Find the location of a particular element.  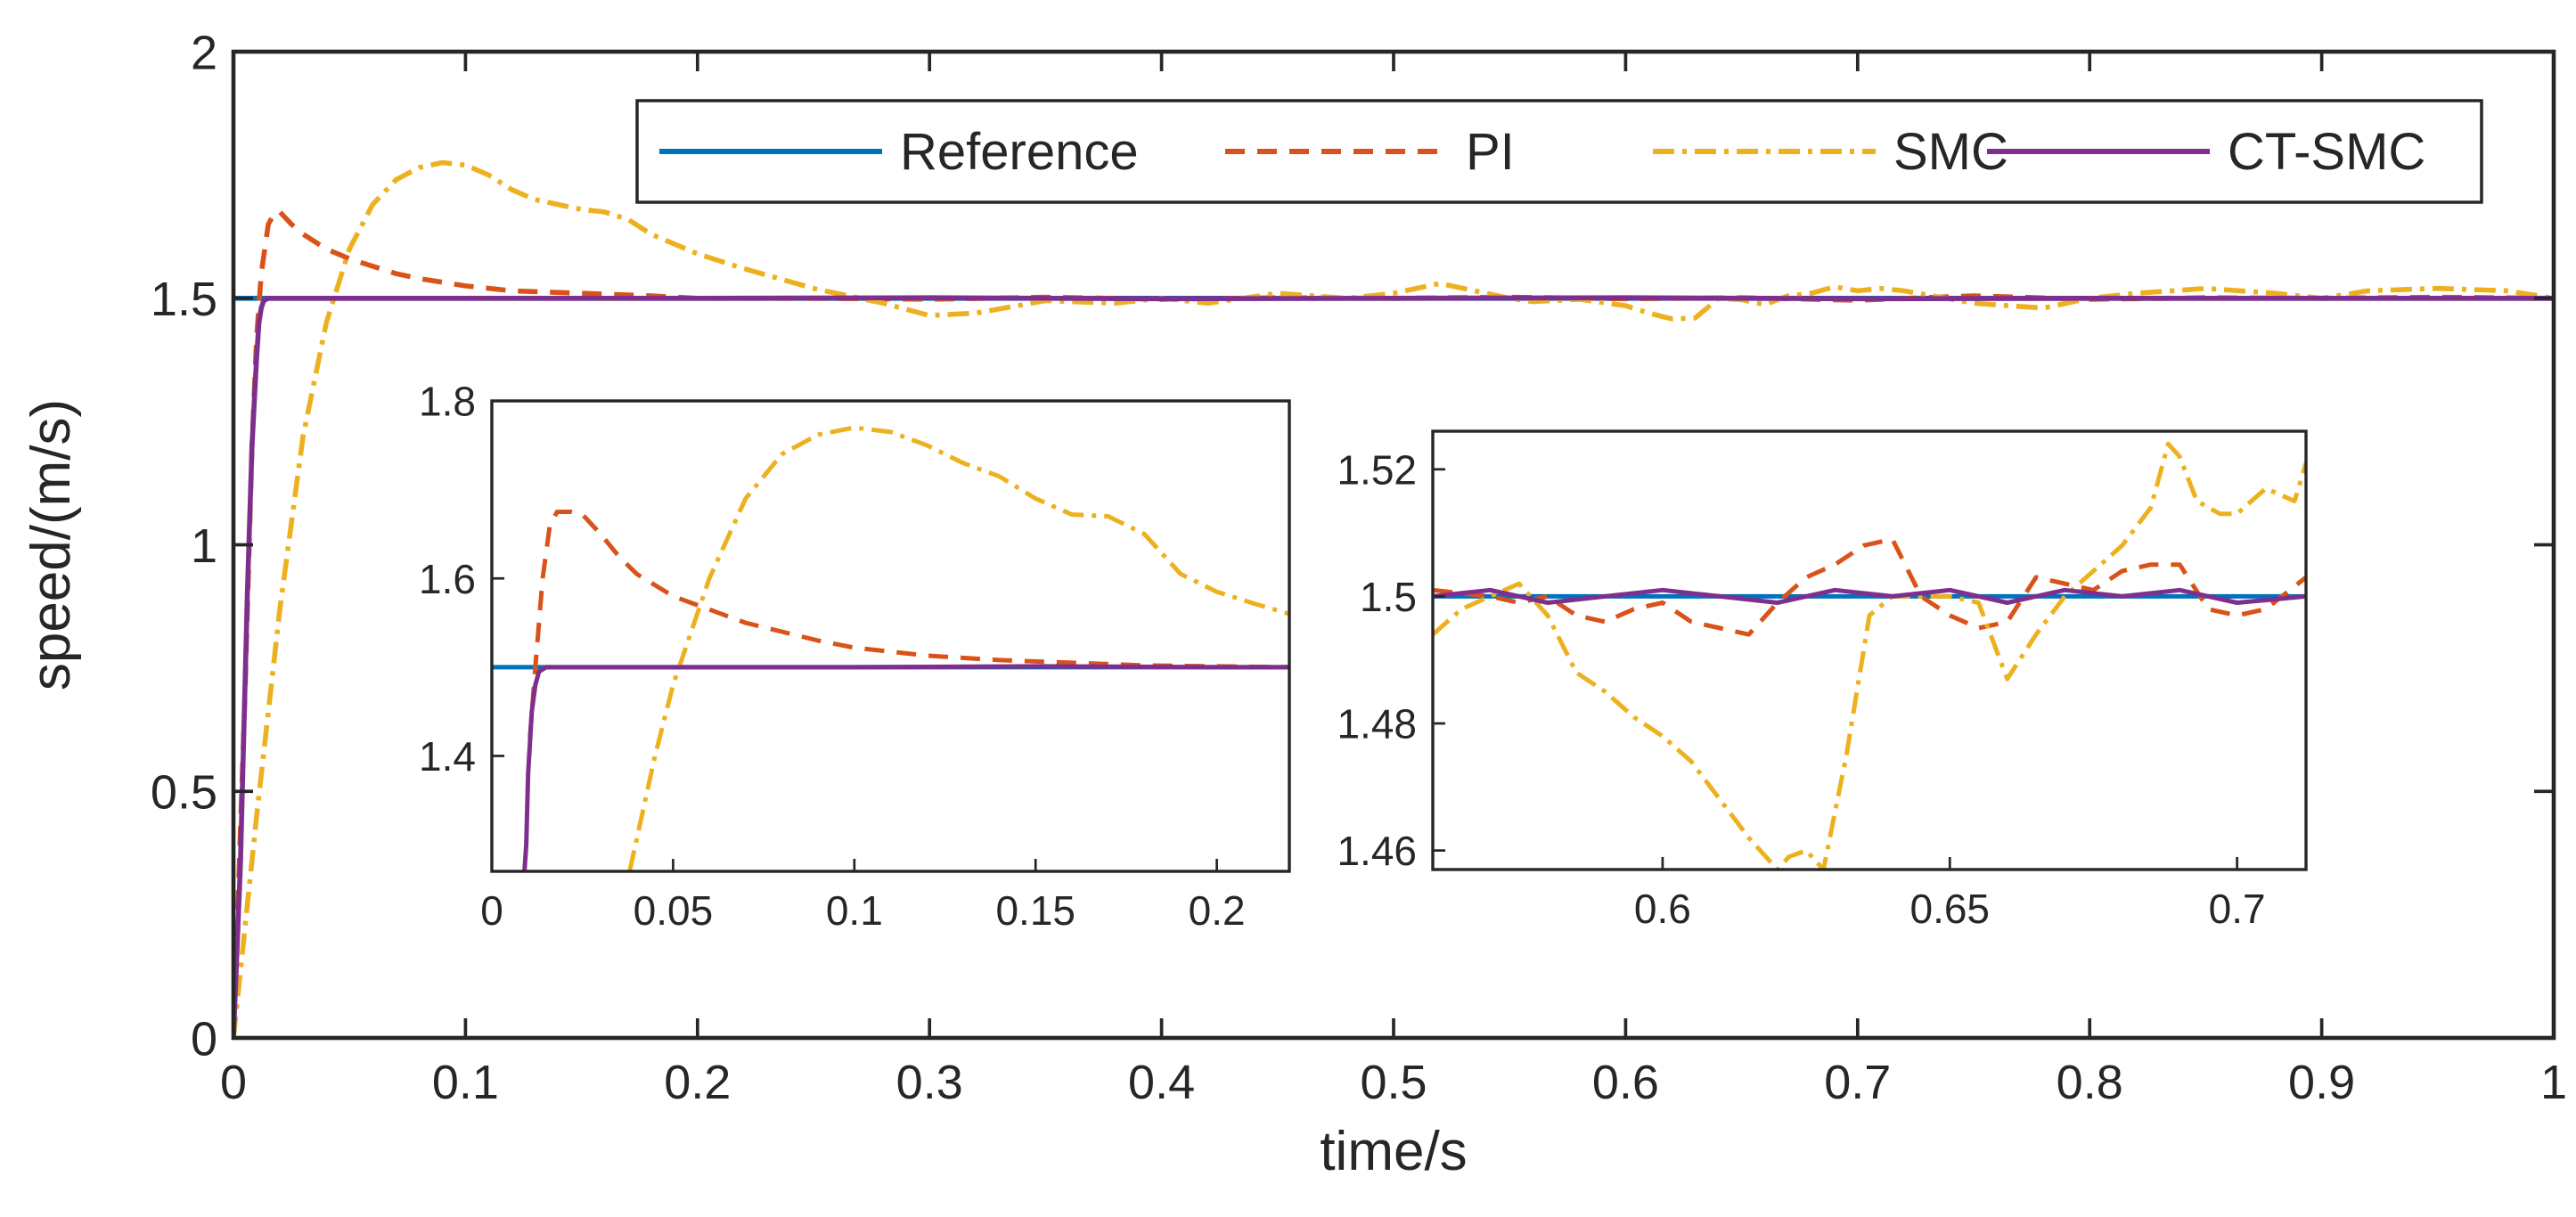

main-x-tick-label: 0.5 is located at coordinates (1393, 1082).